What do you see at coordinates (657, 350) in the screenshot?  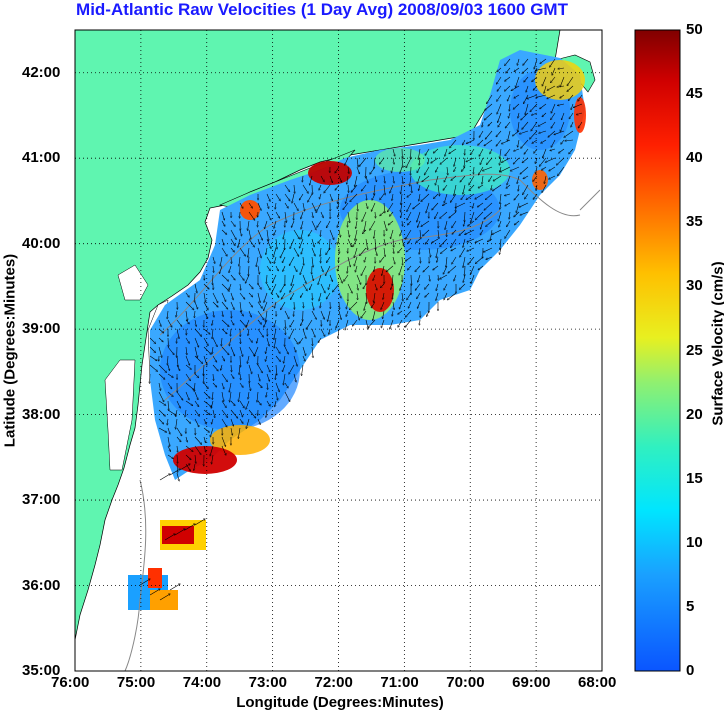 I see `colorbar` at bounding box center [657, 350].